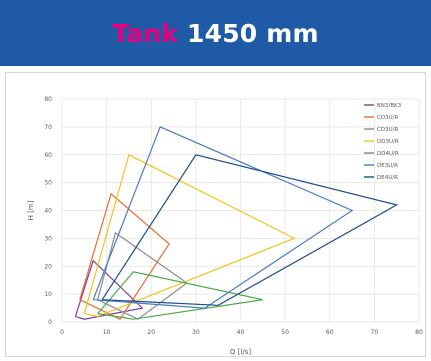 This screenshot has width=431, height=361. I want to click on x-tick-label: 70, so click(375, 332).